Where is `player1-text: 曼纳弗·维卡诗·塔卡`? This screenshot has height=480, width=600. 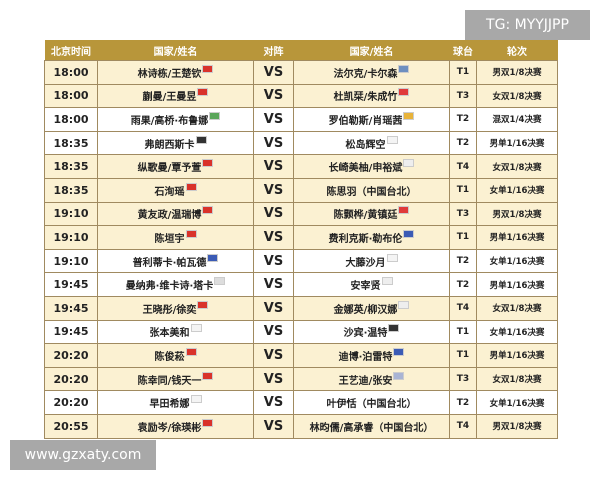 player1-text: 曼纳弗·维卡诗·塔卡 is located at coordinates (169, 287).